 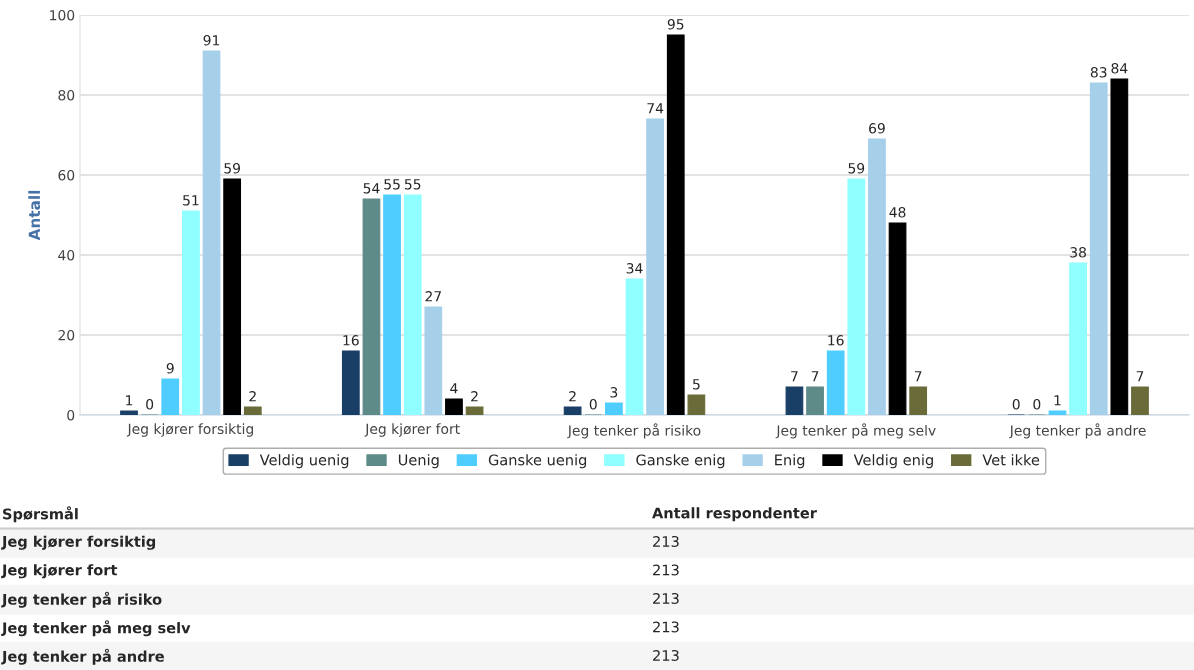 What do you see at coordinates (81, 599) in the screenshot?
I see `text: Jeg tenker på risiko` at bounding box center [81, 599].